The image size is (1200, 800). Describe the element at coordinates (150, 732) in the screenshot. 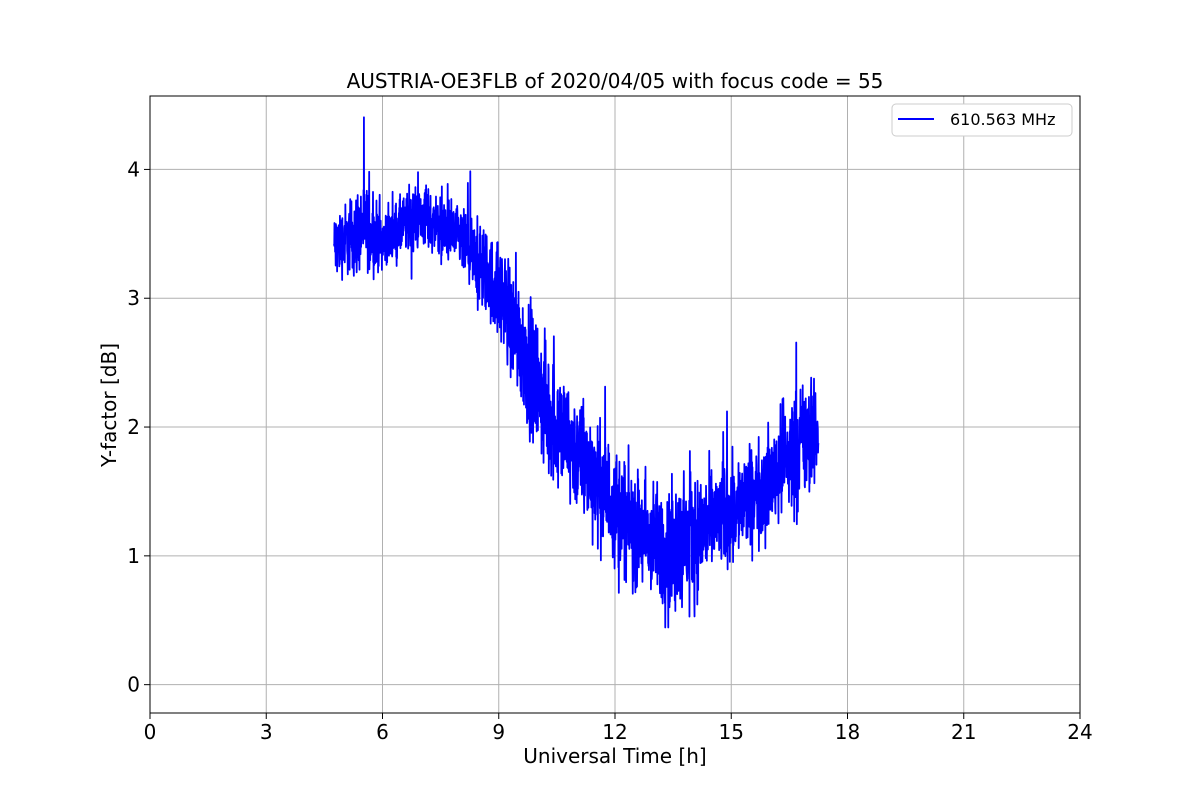

I see `x-tick-label: 0` at that location.